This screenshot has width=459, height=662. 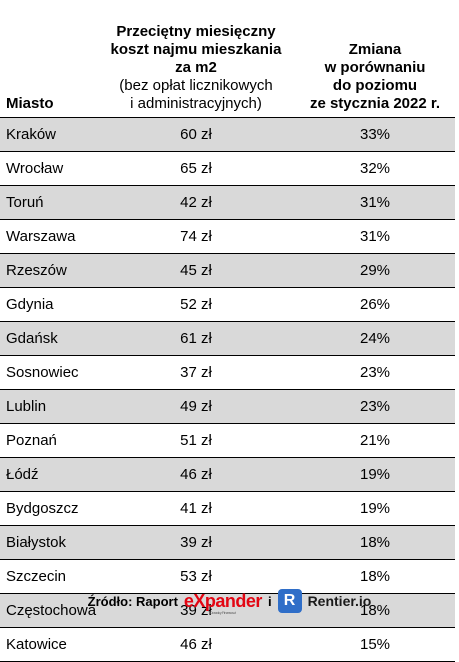 I want to click on expander-tagline: Doradcy Finansowi, so click(x=222, y=612).